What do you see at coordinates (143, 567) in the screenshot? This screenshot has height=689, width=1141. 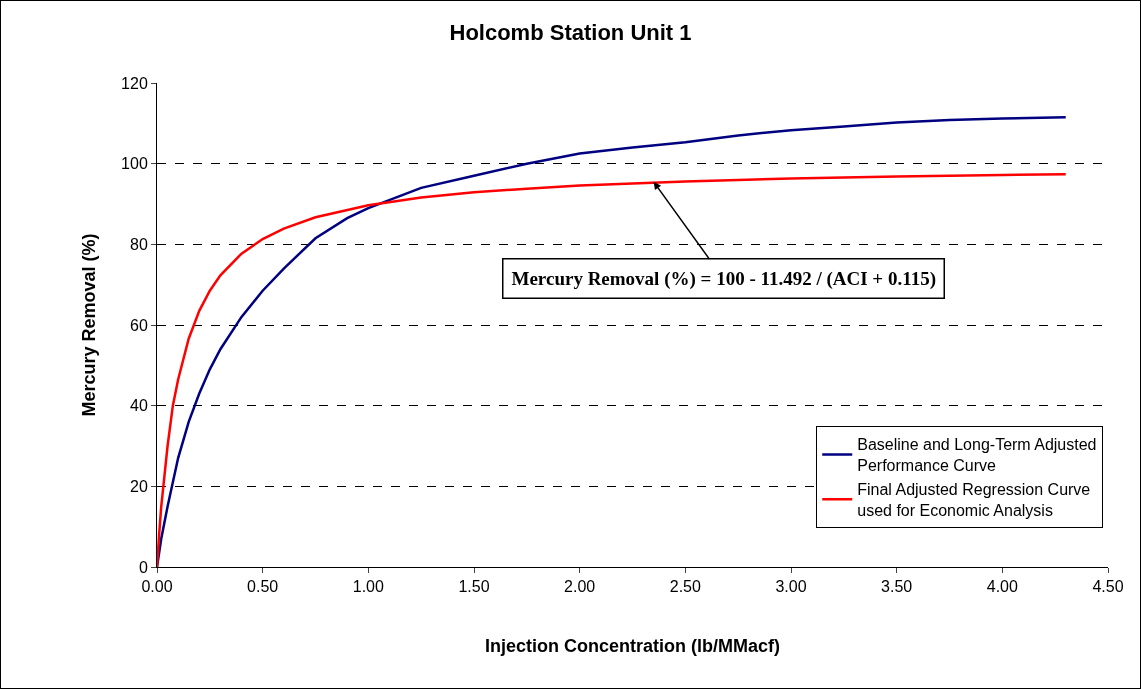 I see `y-tick-label: 0` at bounding box center [143, 567].